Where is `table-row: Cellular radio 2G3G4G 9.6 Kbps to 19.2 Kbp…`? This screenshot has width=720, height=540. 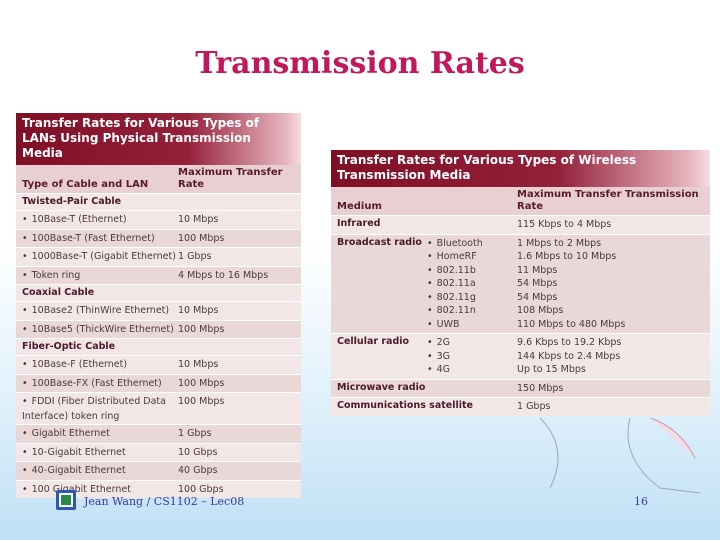
table-row: Cellular radio 2G3G4G 9.6 Kbps to 19.2 Kbp… is located at coordinates (520, 356).